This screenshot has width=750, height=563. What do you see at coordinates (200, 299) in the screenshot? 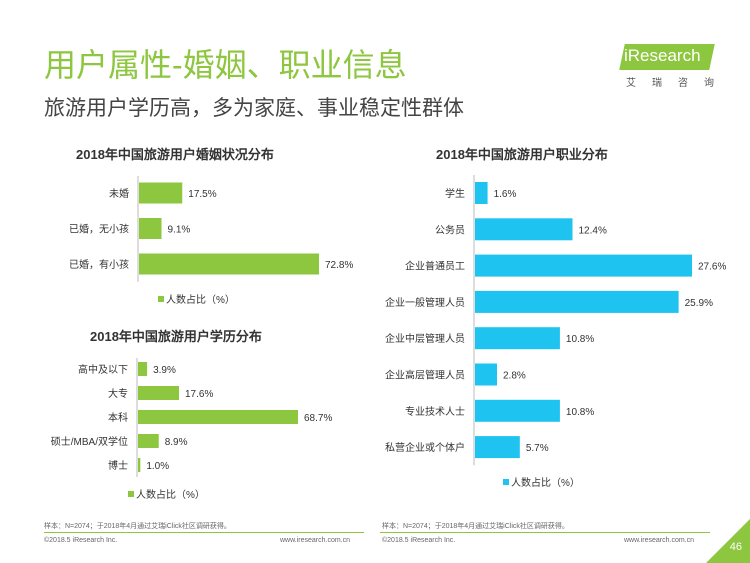
I see `marriage-legend-label: 人数占比（%）` at bounding box center [200, 299].